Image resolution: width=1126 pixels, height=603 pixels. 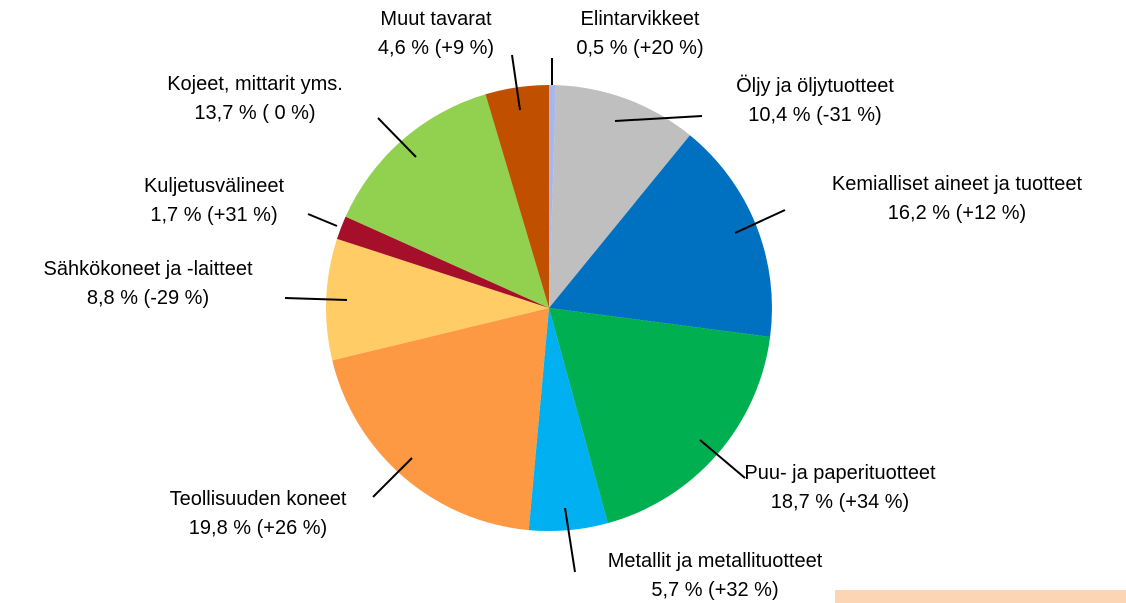 I want to click on slice-label: Öljy ja öljytuotteet, so click(x=815, y=86).